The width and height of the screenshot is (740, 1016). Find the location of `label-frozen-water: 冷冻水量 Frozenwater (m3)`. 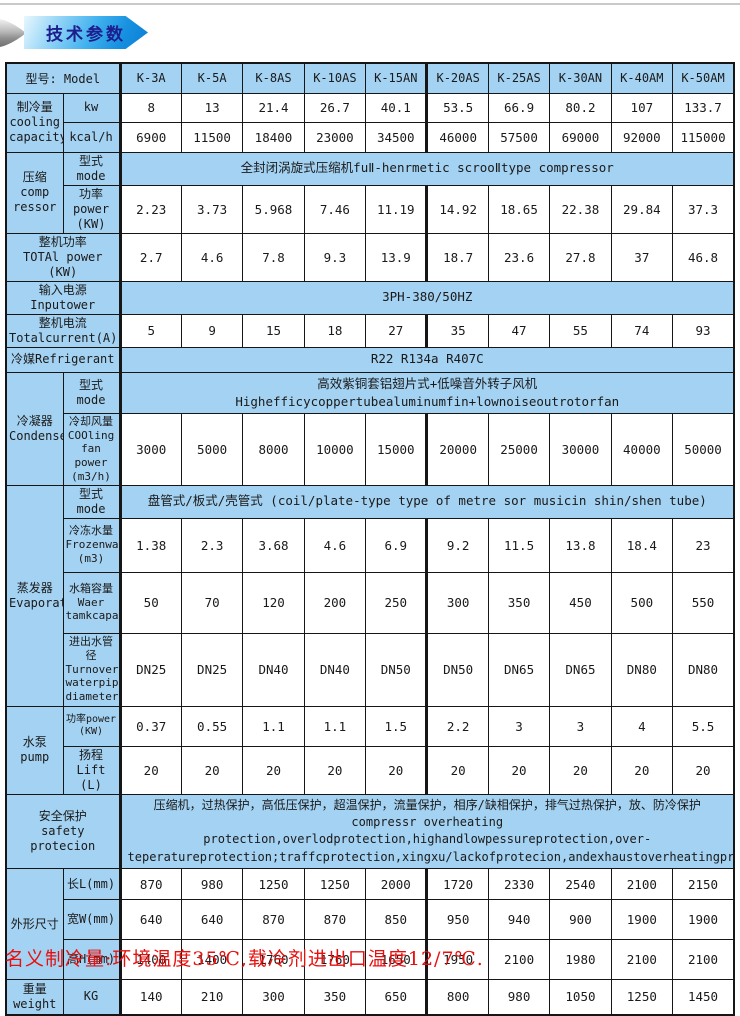

label-frozen-water: 冷冻水量 Frozenwater (m3) is located at coordinates (91, 545).